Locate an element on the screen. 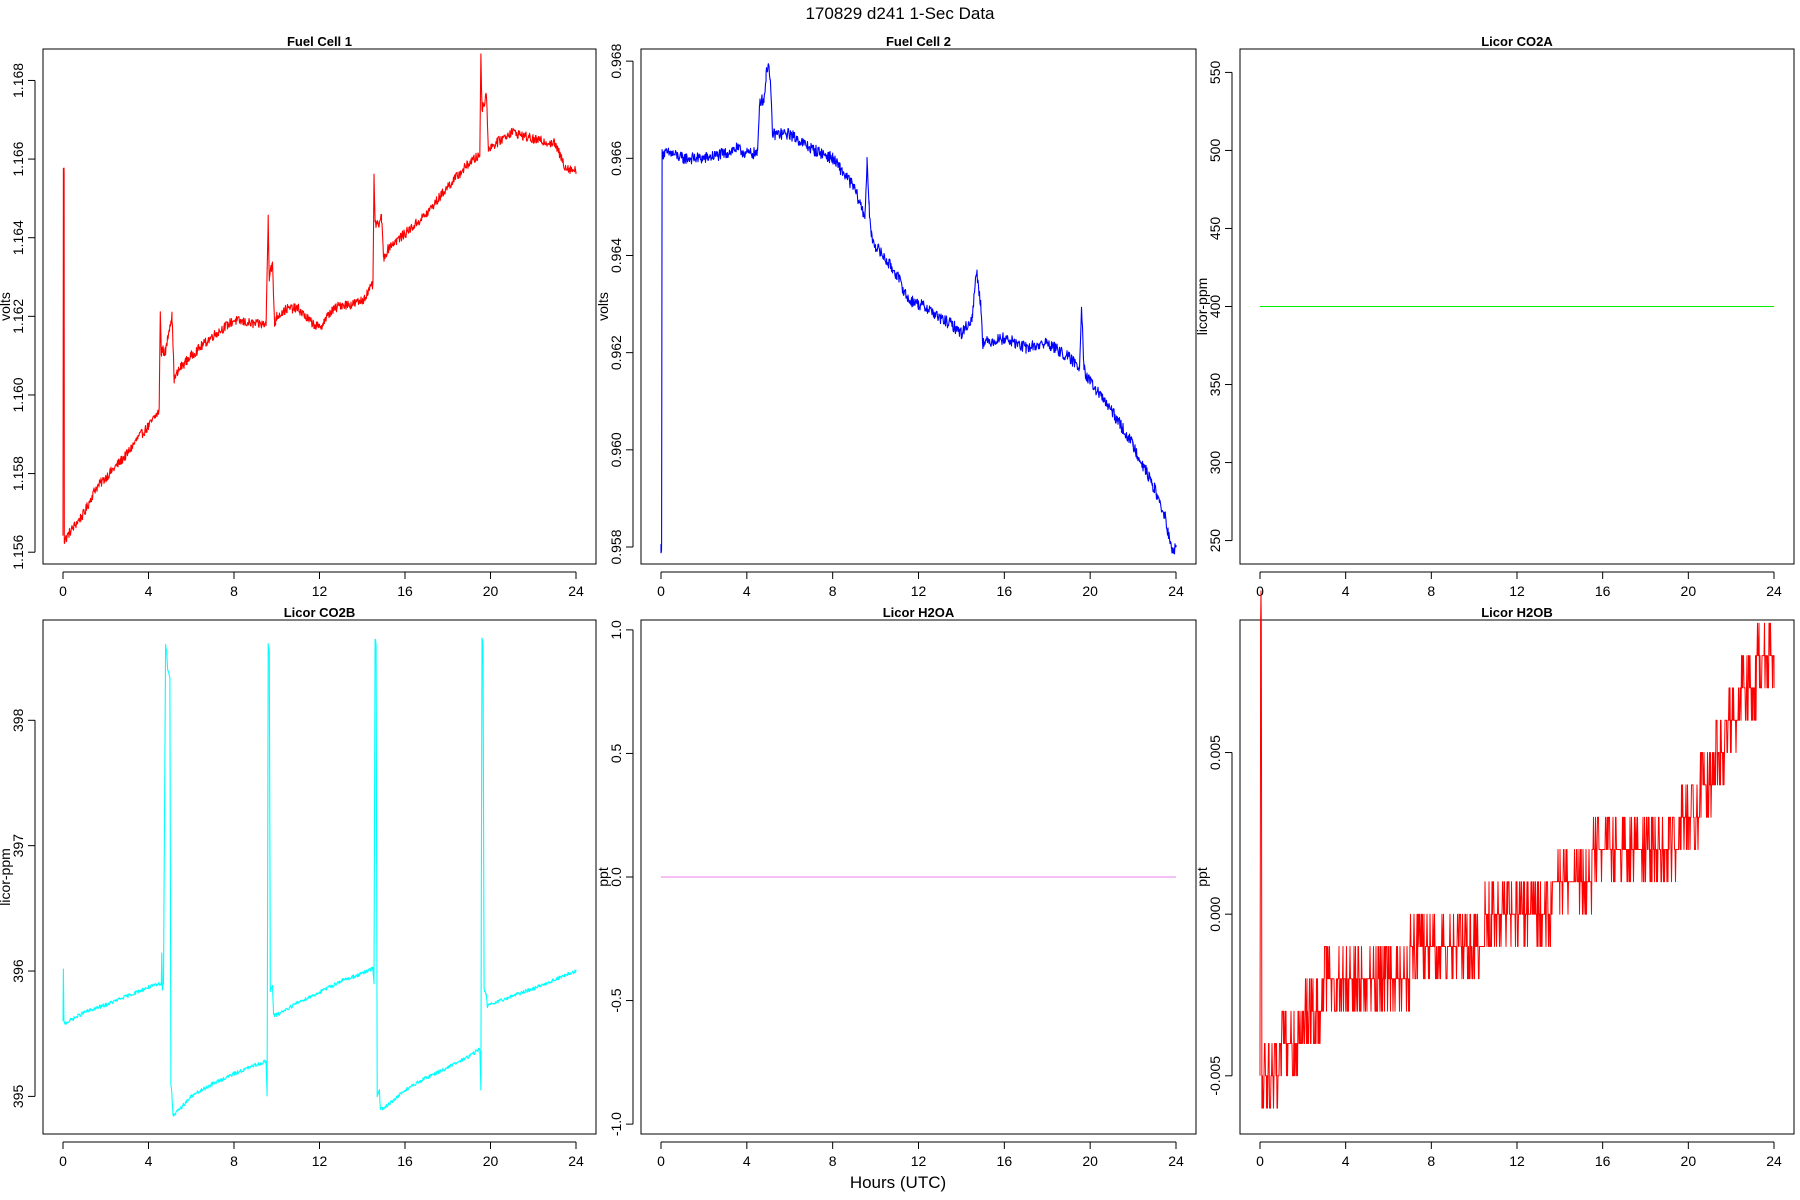 Image resolution: width=1800 pixels, height=1200 pixels. y-tick-label: 1.164 is located at coordinates (18, 237).